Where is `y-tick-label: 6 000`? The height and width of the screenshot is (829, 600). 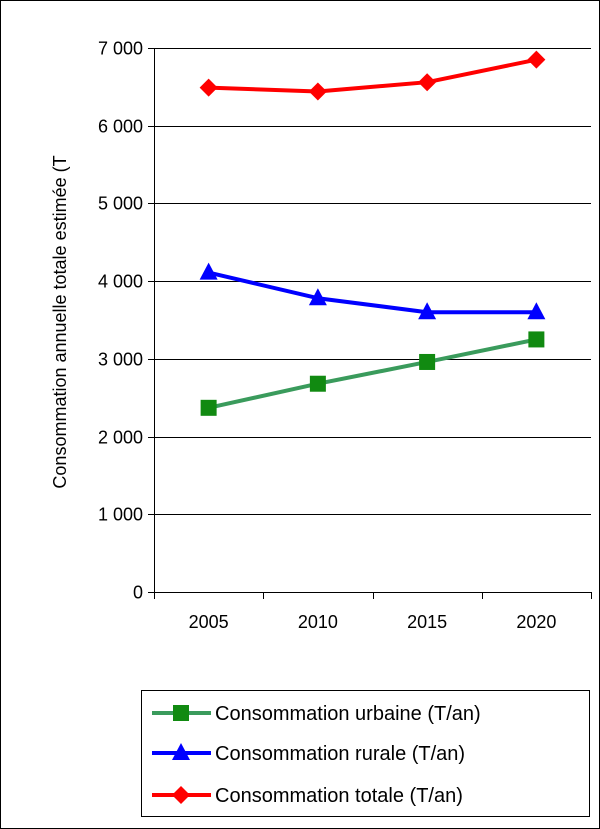
y-tick-label: 6 000 is located at coordinates (120, 127).